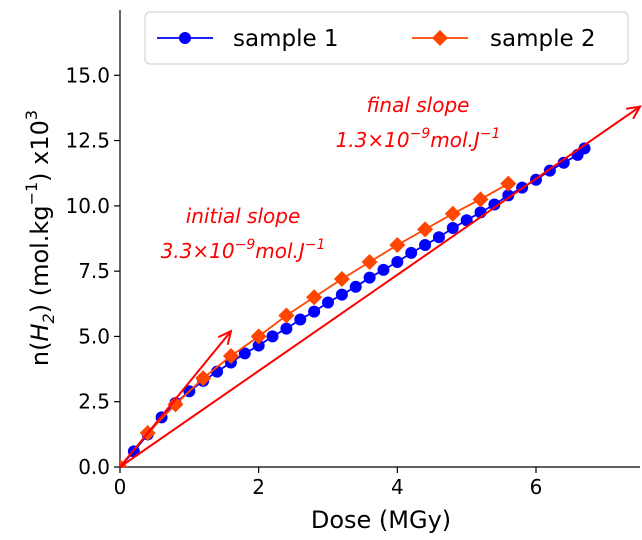  What do you see at coordinates (40, 238) in the screenshot?
I see `y-axis-label: n(H2) (mol.kg−1) x103` at bounding box center [40, 238].